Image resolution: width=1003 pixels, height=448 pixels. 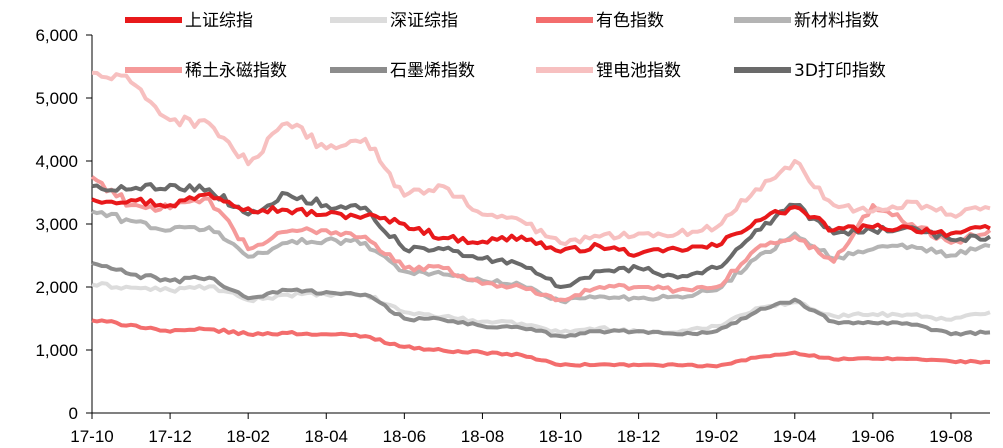 I want to click on y-tick-label: 1,000, so click(x=56, y=350).